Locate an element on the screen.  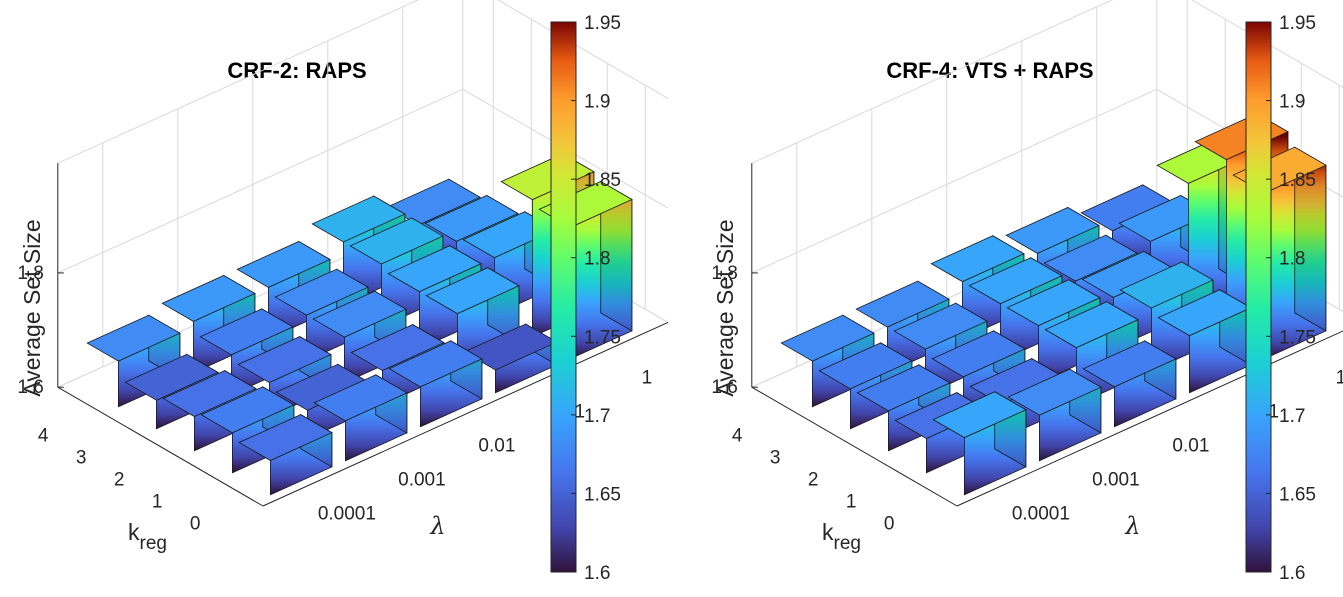
chart-title: CRF-4: VTS + RAPS is located at coordinates (989, 70).